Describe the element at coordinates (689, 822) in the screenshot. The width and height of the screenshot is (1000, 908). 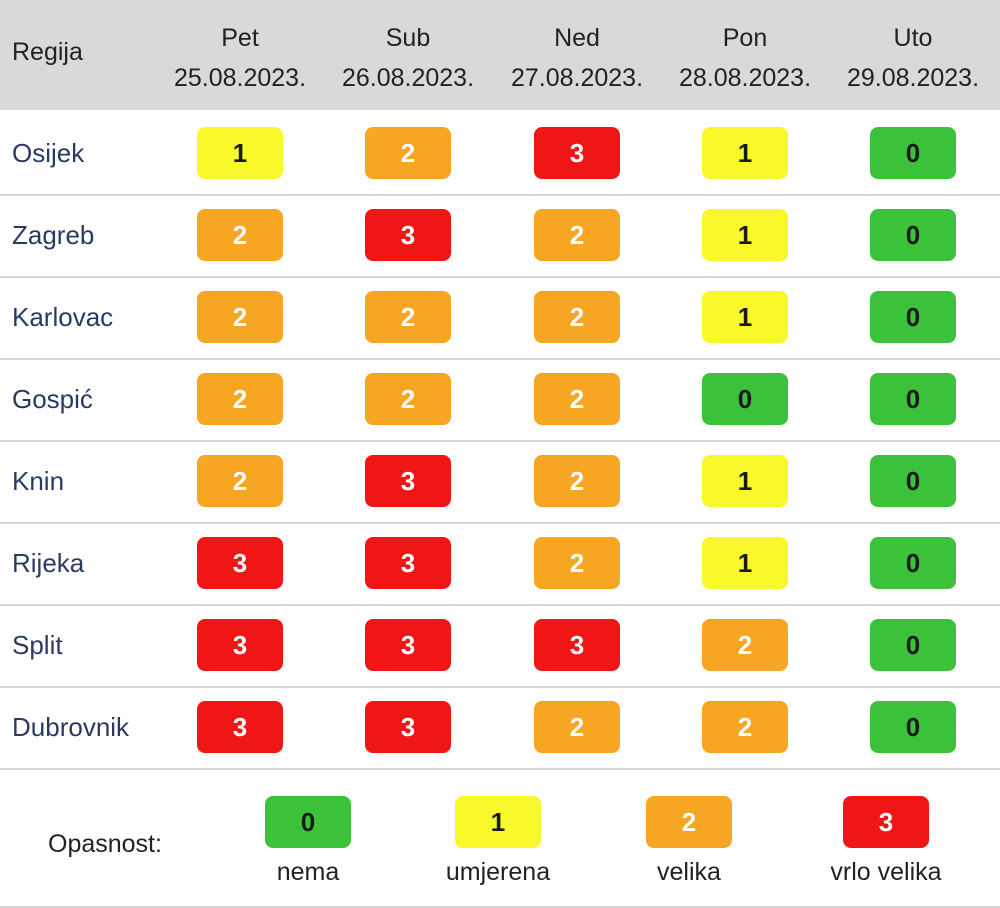
I see `legend-badge: 2` at that location.